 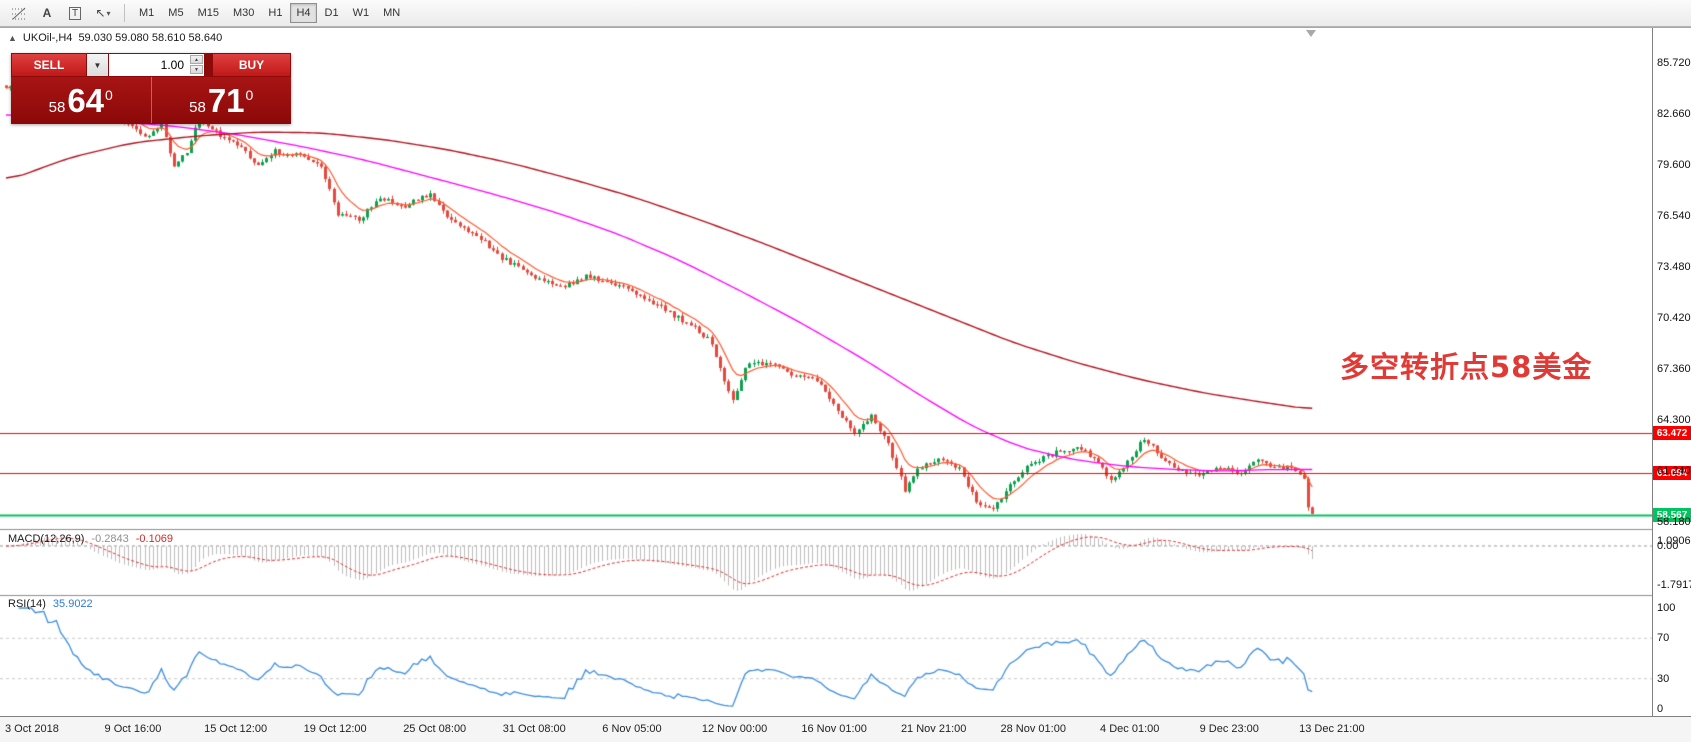 What do you see at coordinates (1130, 729) in the screenshot?
I see `time-axis-label: 4 Dec 01:00` at bounding box center [1130, 729].